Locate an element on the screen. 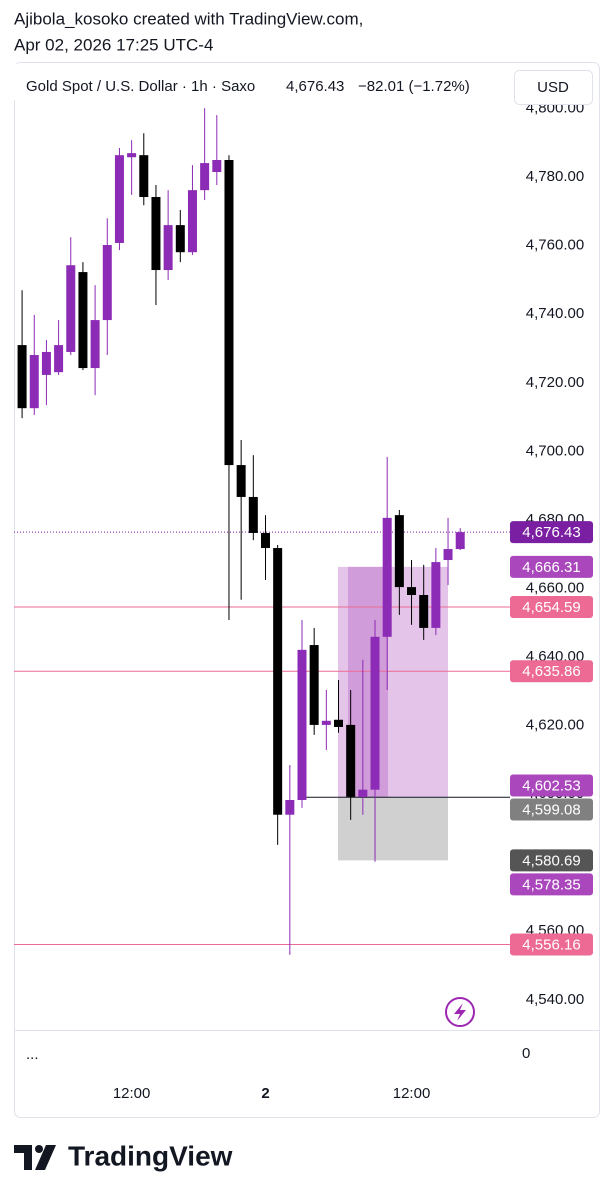  y-tick-label: 4,780.00 is located at coordinates (555, 176).